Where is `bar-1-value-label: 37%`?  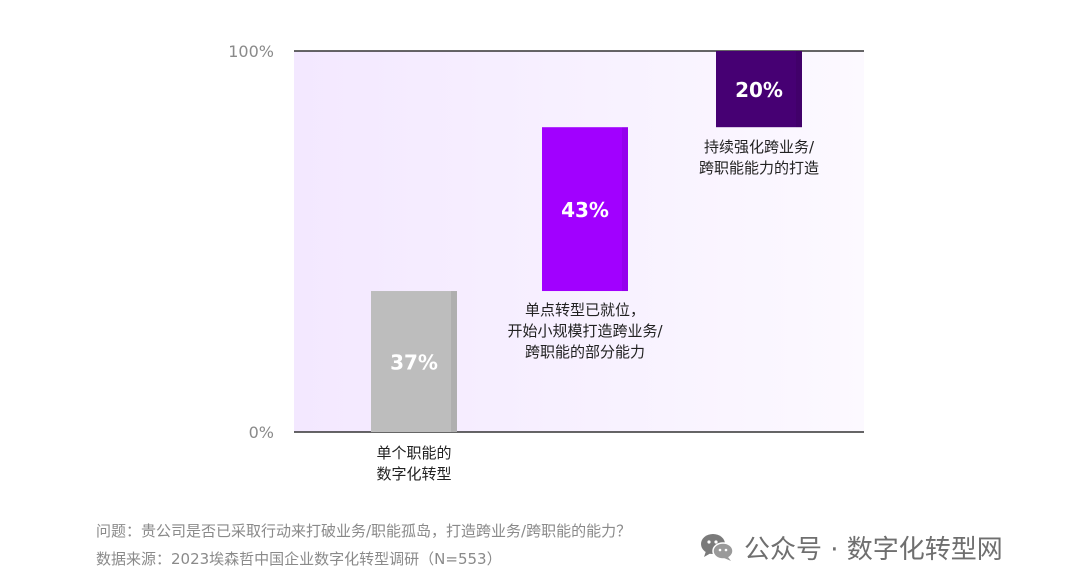 bar-1-value-label: 37% is located at coordinates (414, 363).